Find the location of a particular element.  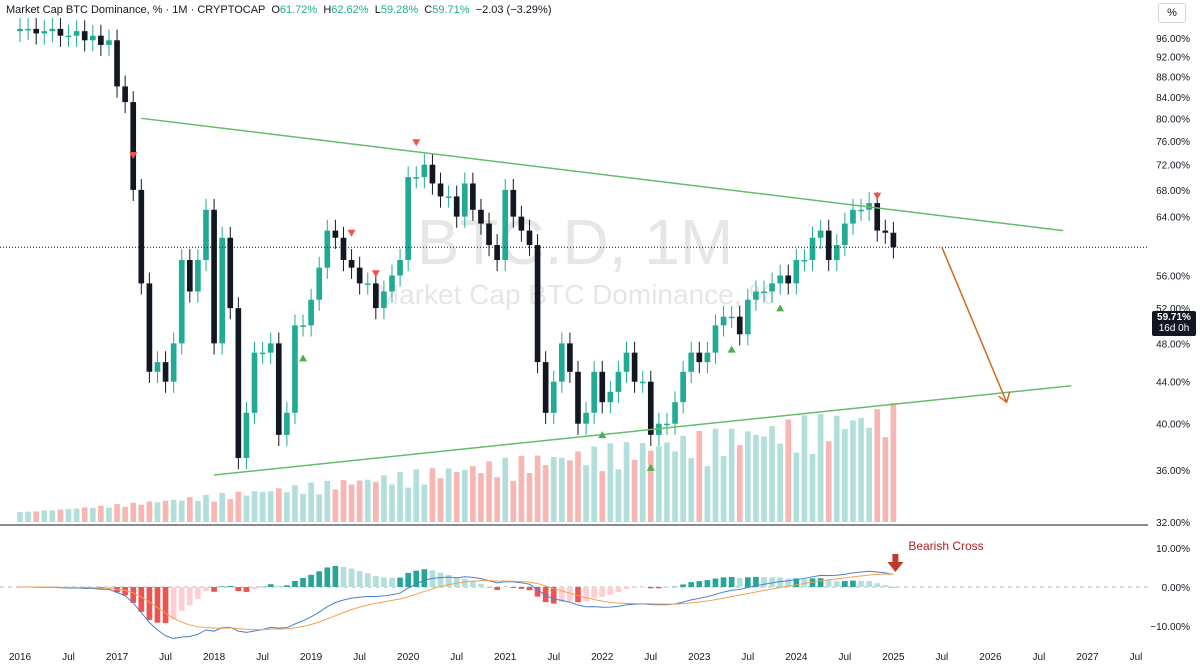

x-tick-label: 2022 is located at coordinates (602, 657).